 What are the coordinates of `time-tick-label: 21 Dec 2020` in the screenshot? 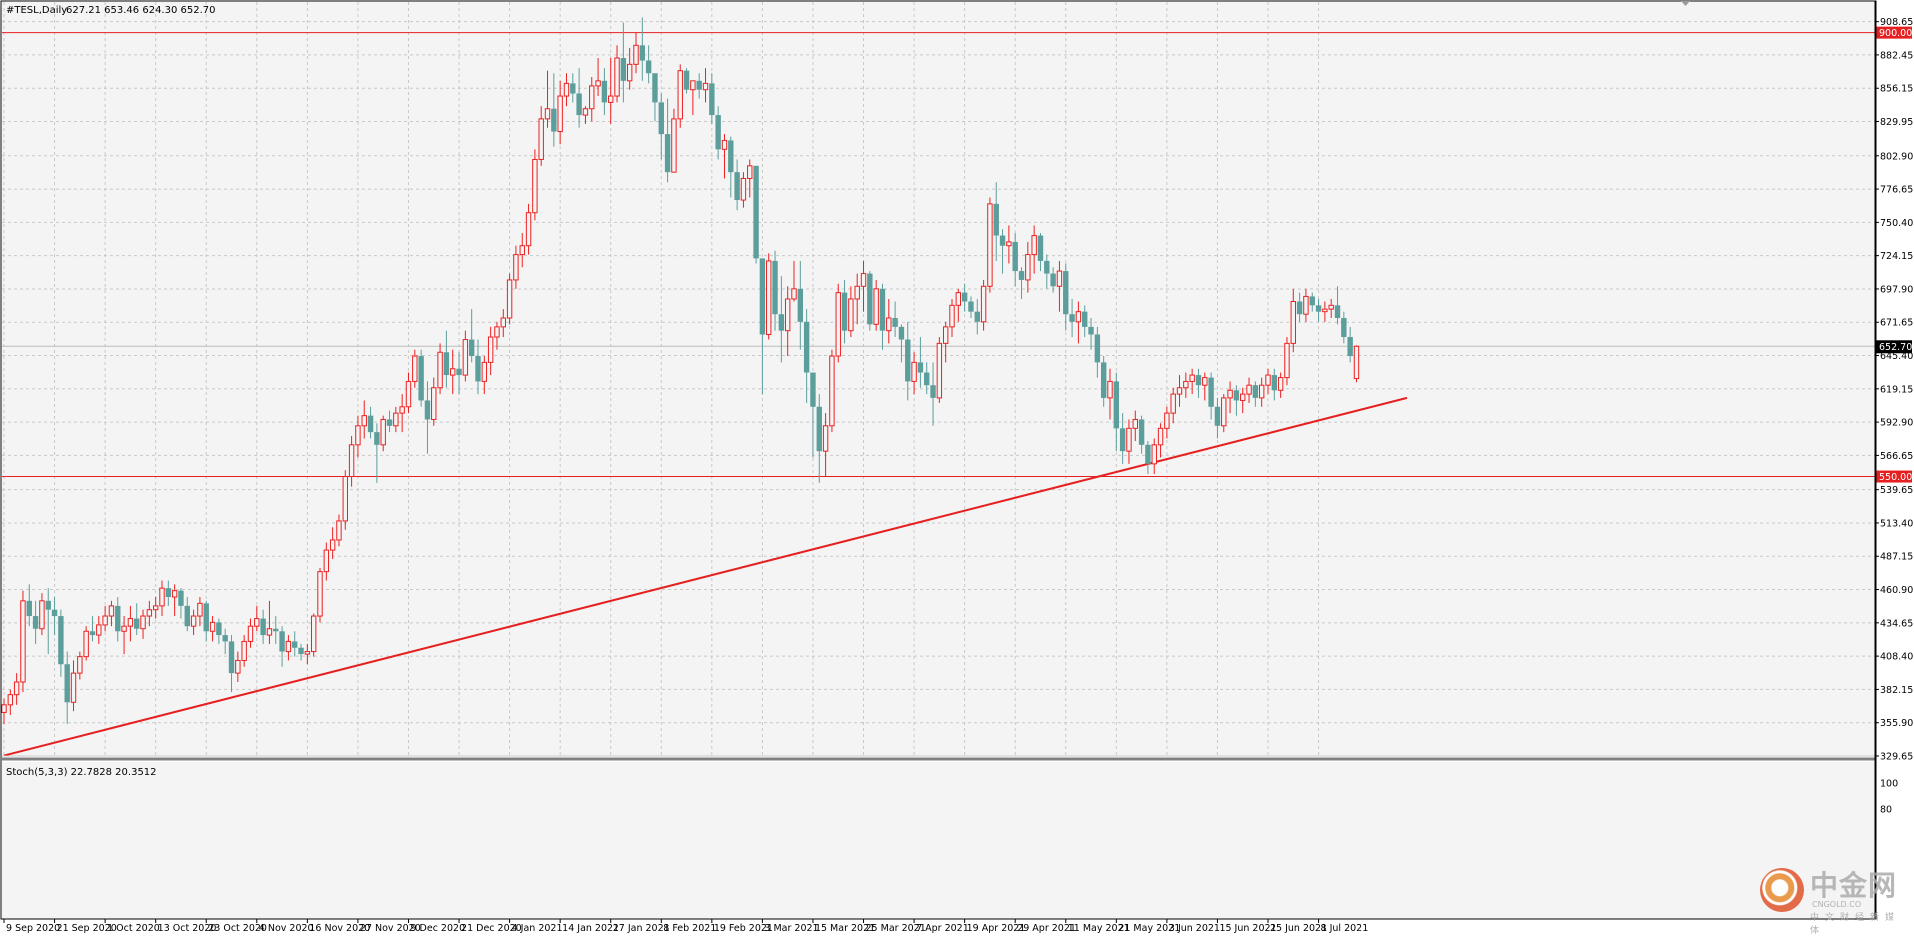 It's located at (491, 928).